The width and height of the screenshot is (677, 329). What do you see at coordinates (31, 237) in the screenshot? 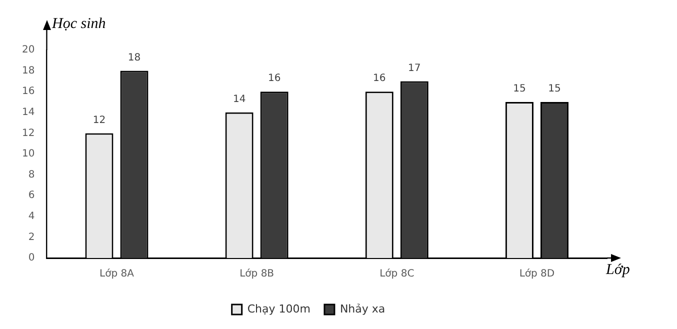
I see `y-tick-label: 2` at bounding box center [31, 237].